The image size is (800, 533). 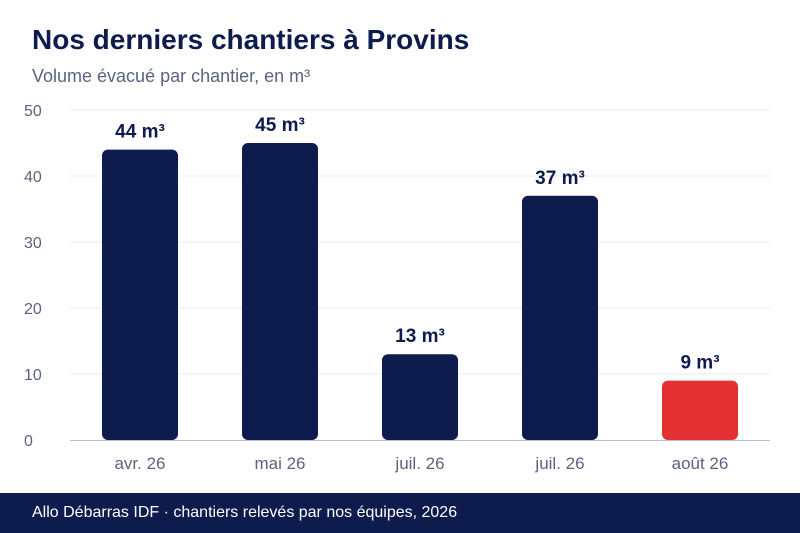 I want to click on x-axis-ticks: avr. 26 mai 26 juil. 26 juil. 26 août 26, so click(x=421, y=463).